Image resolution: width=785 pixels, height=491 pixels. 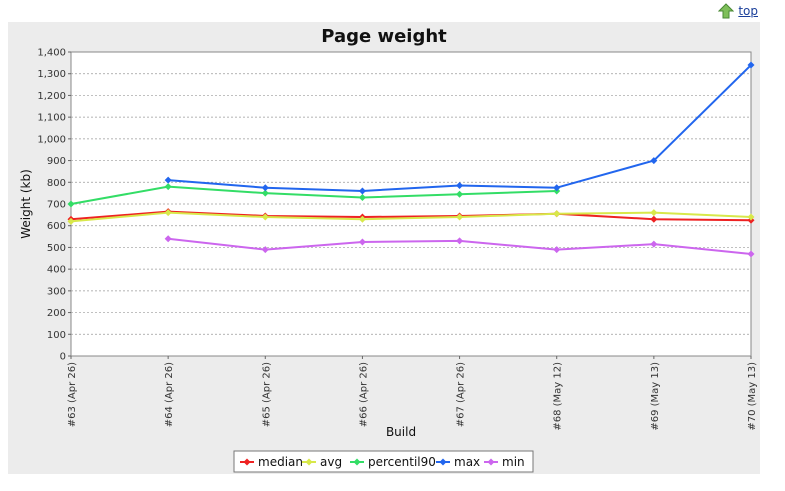 What do you see at coordinates (461, 394) in the screenshot?
I see `x-tick-label: #67 (Apr 26)` at bounding box center [461, 394].